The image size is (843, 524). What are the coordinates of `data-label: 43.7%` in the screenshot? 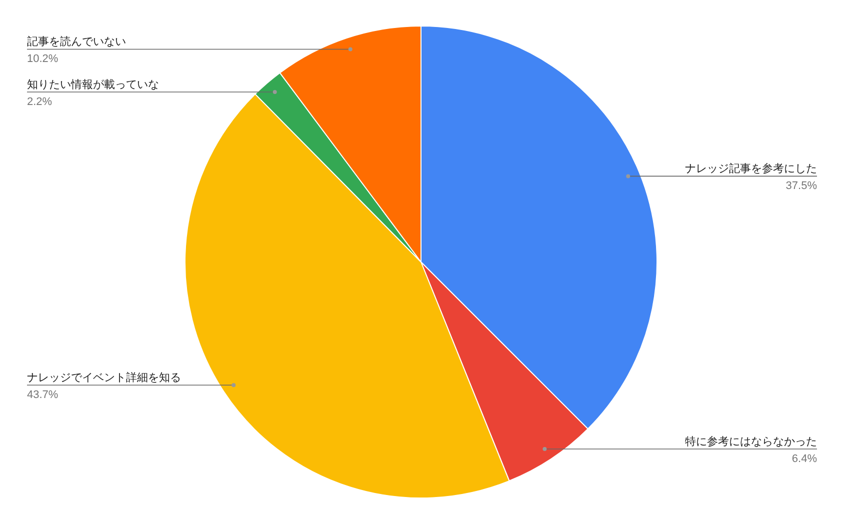 It's located at (42, 395).